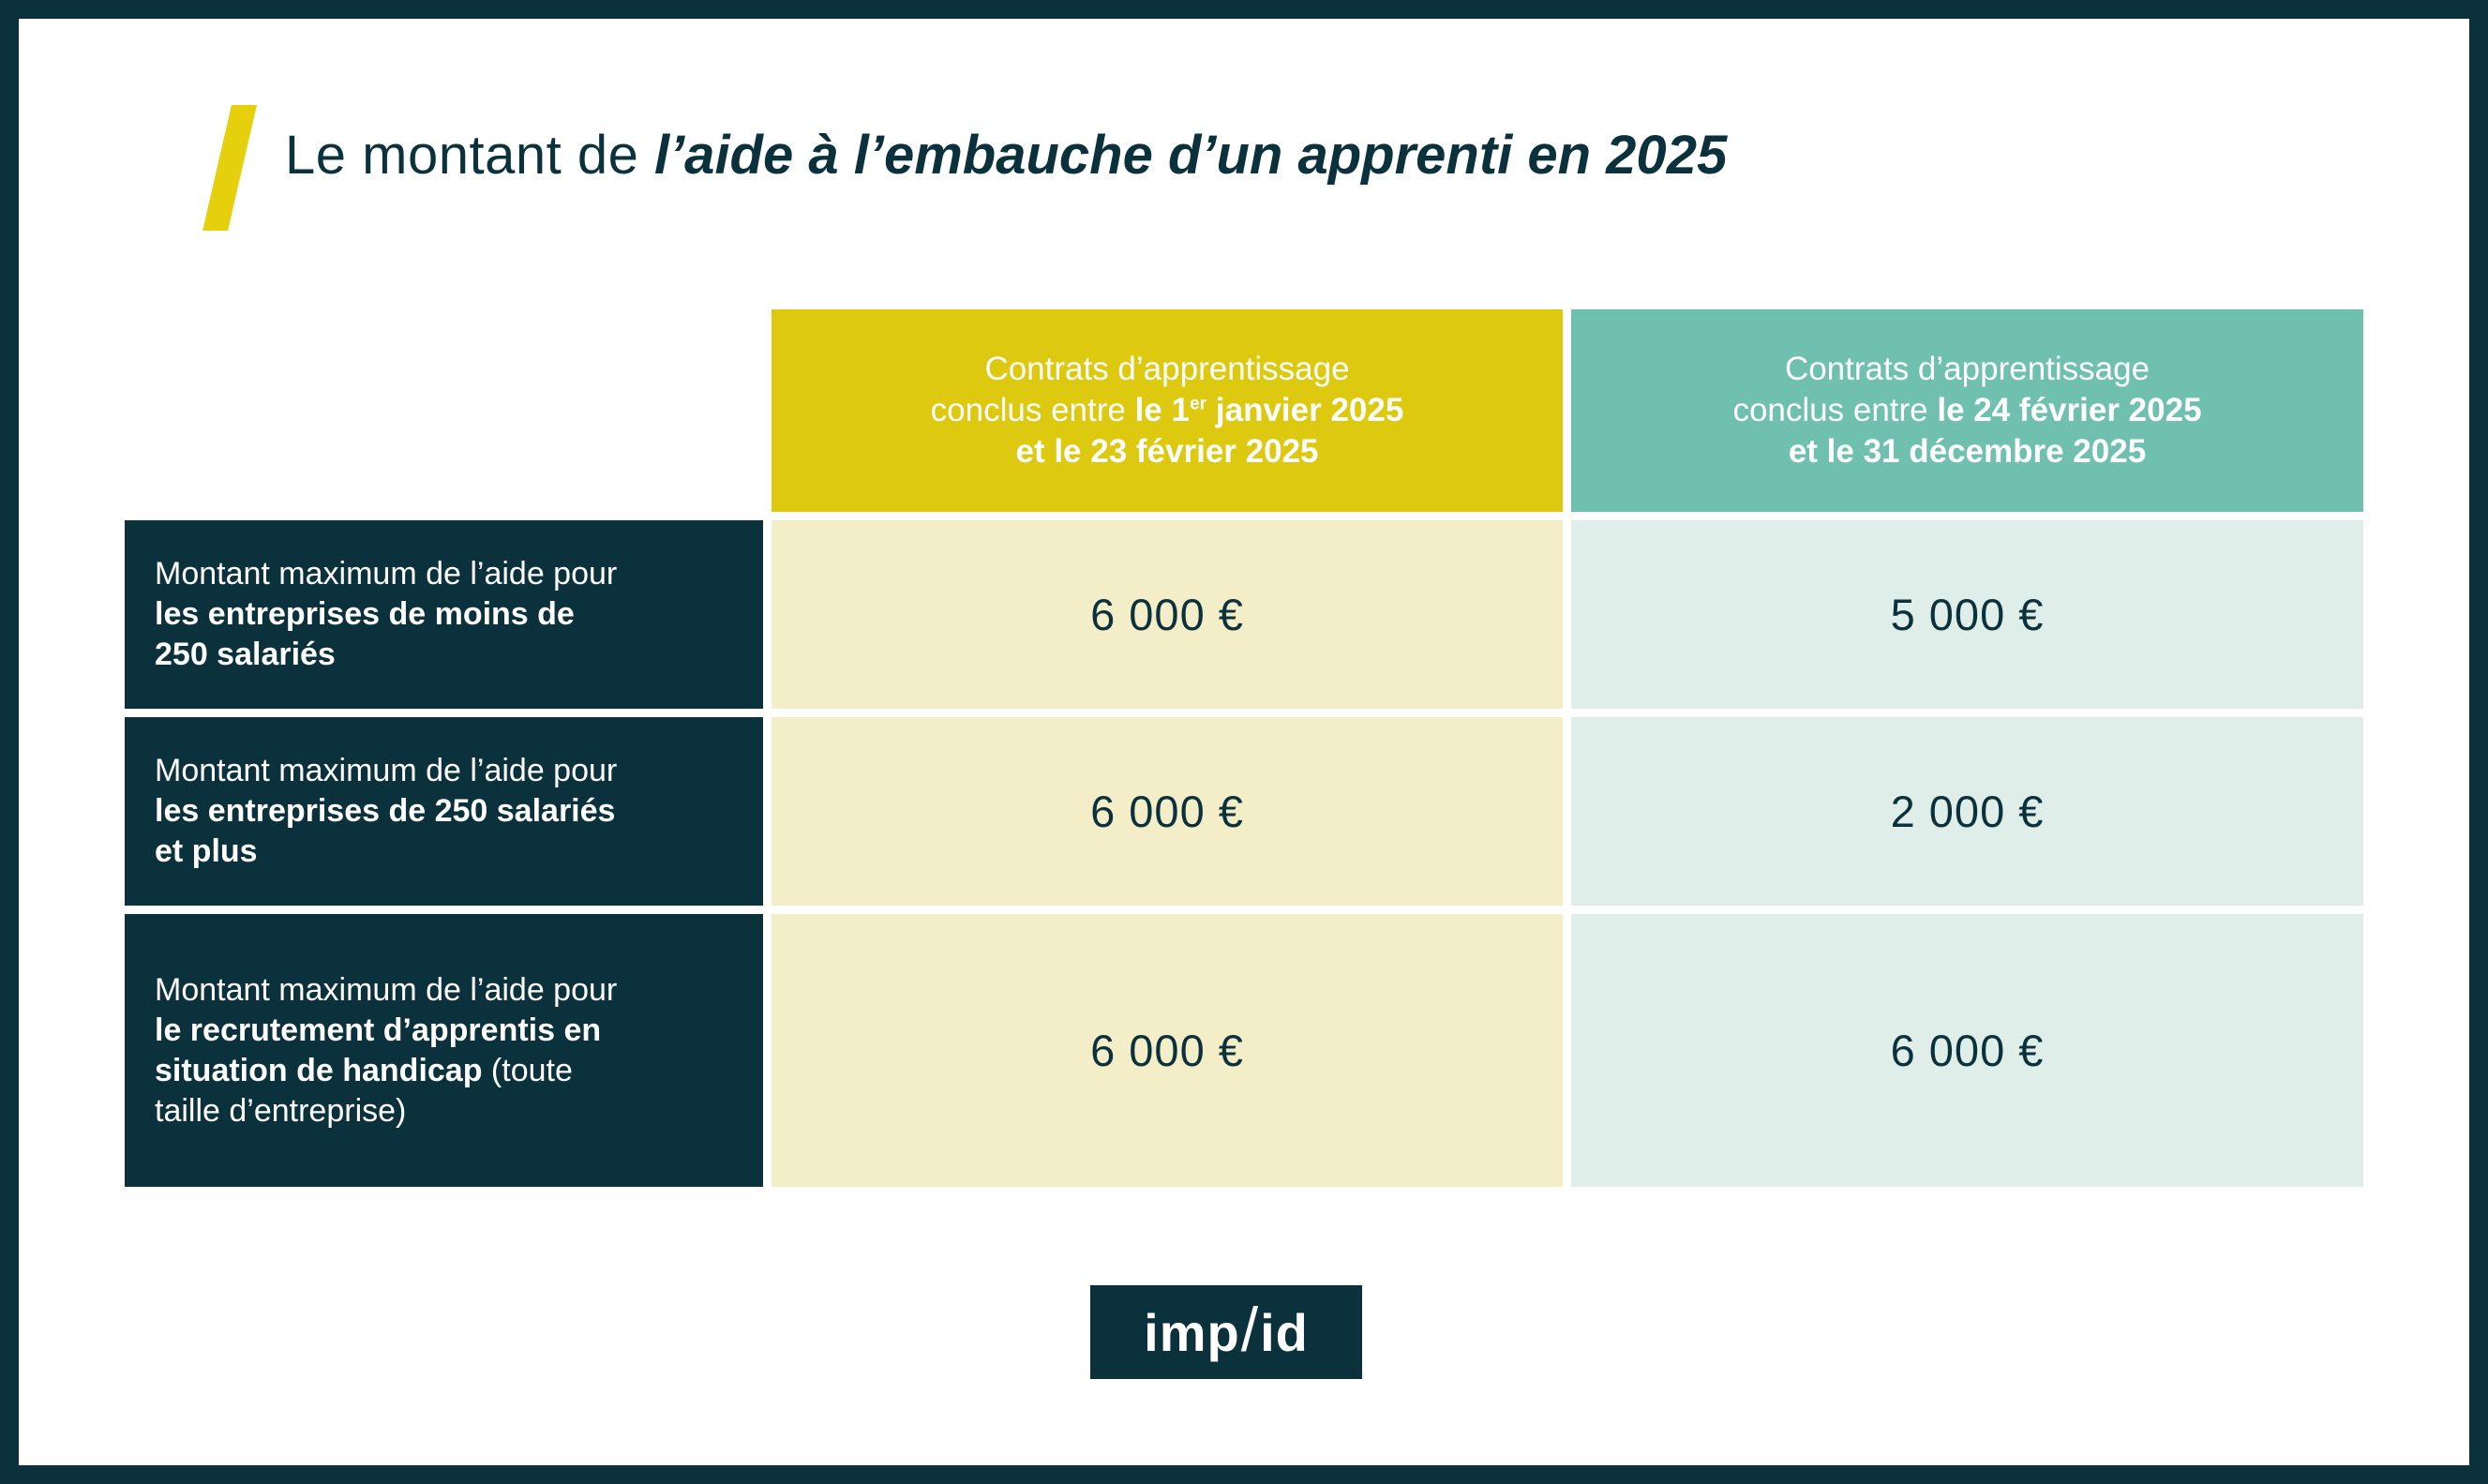 The image size is (2488, 1484). Describe the element at coordinates (1250, 1330) in the screenshot. I see `logo-slash-icon: /` at that location.